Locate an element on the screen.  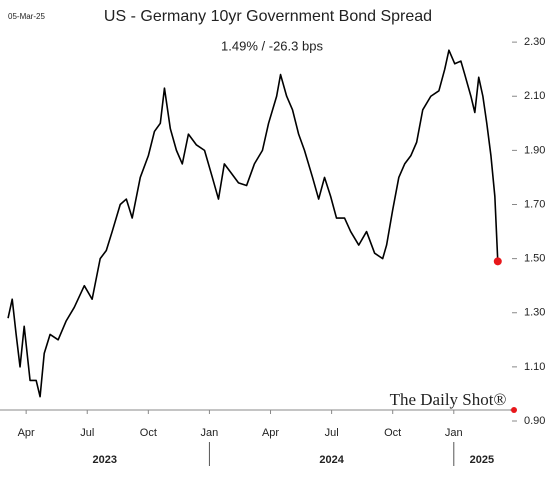
last-point is located at coordinates (497, 261).